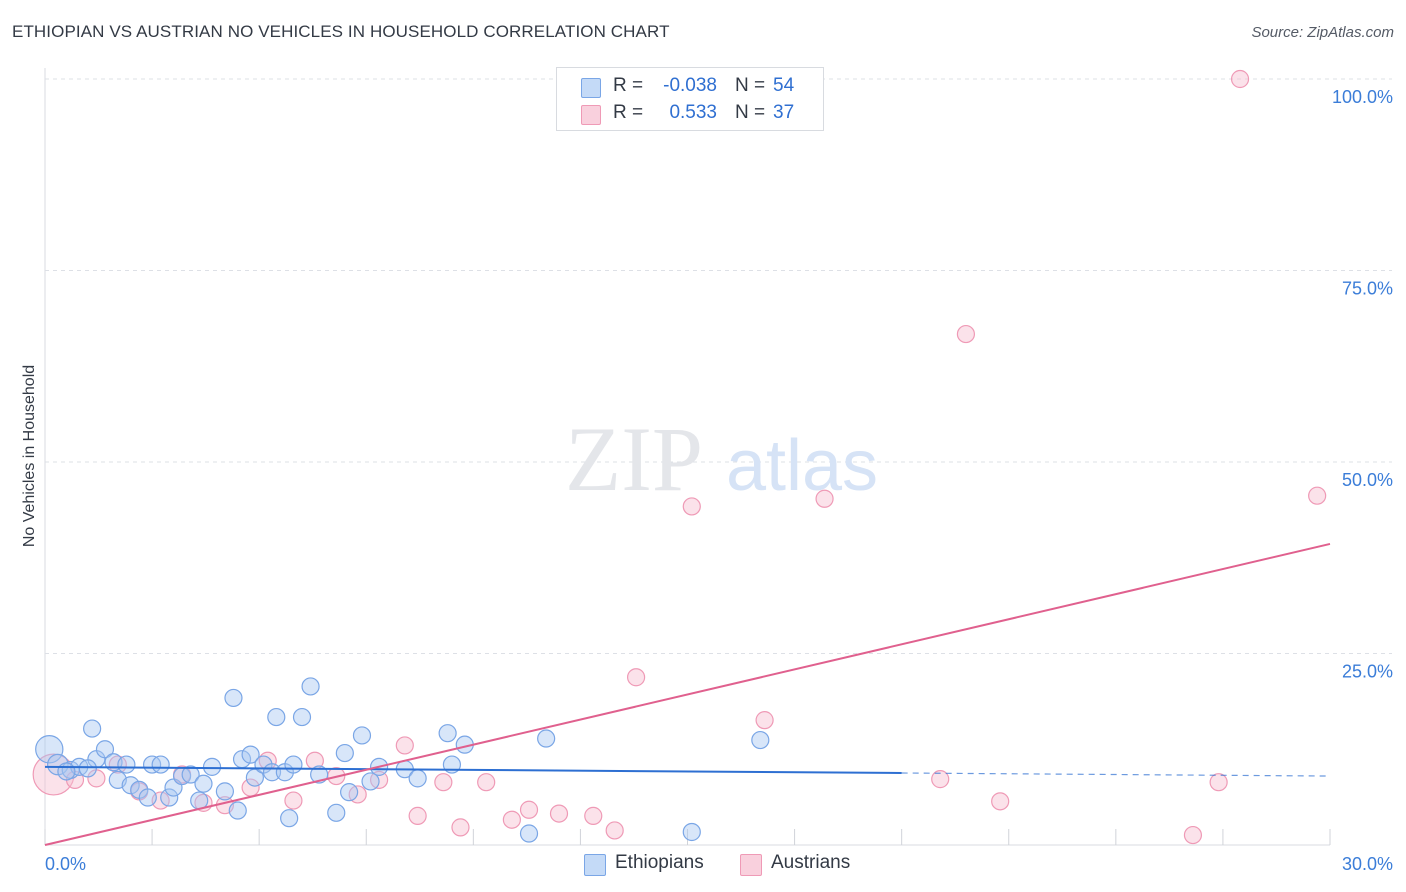 This screenshot has width=1406, height=892. What do you see at coordinates (719, 864) in the screenshot?
I see `x-axis-tick-labels: 0.0% 30.0%` at bounding box center [719, 864].